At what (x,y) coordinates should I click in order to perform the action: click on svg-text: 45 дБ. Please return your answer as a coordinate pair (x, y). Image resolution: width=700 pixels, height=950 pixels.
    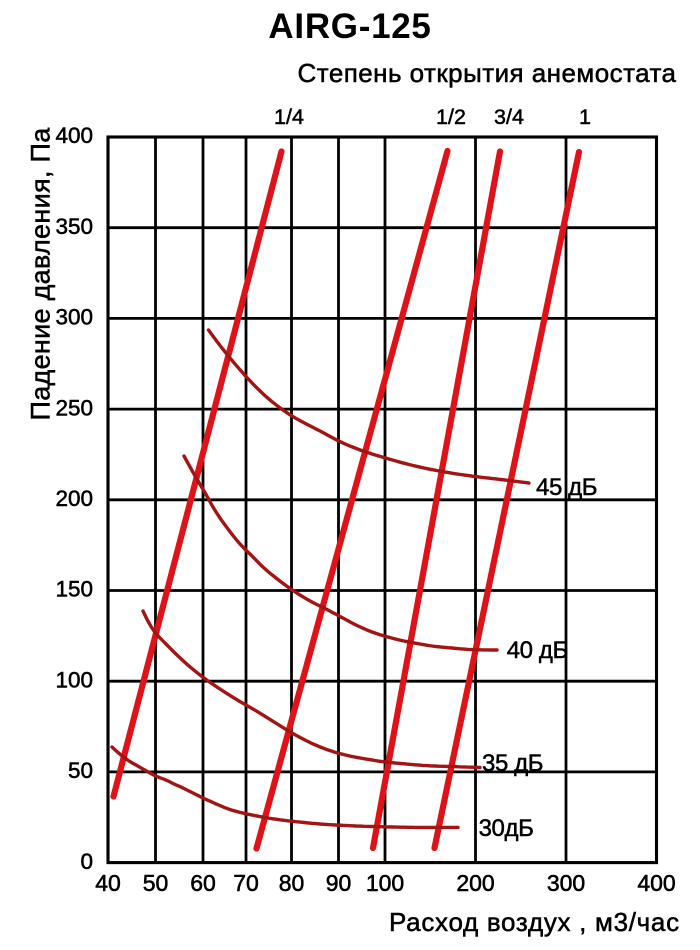
    Looking at the image, I should click on (566, 487).